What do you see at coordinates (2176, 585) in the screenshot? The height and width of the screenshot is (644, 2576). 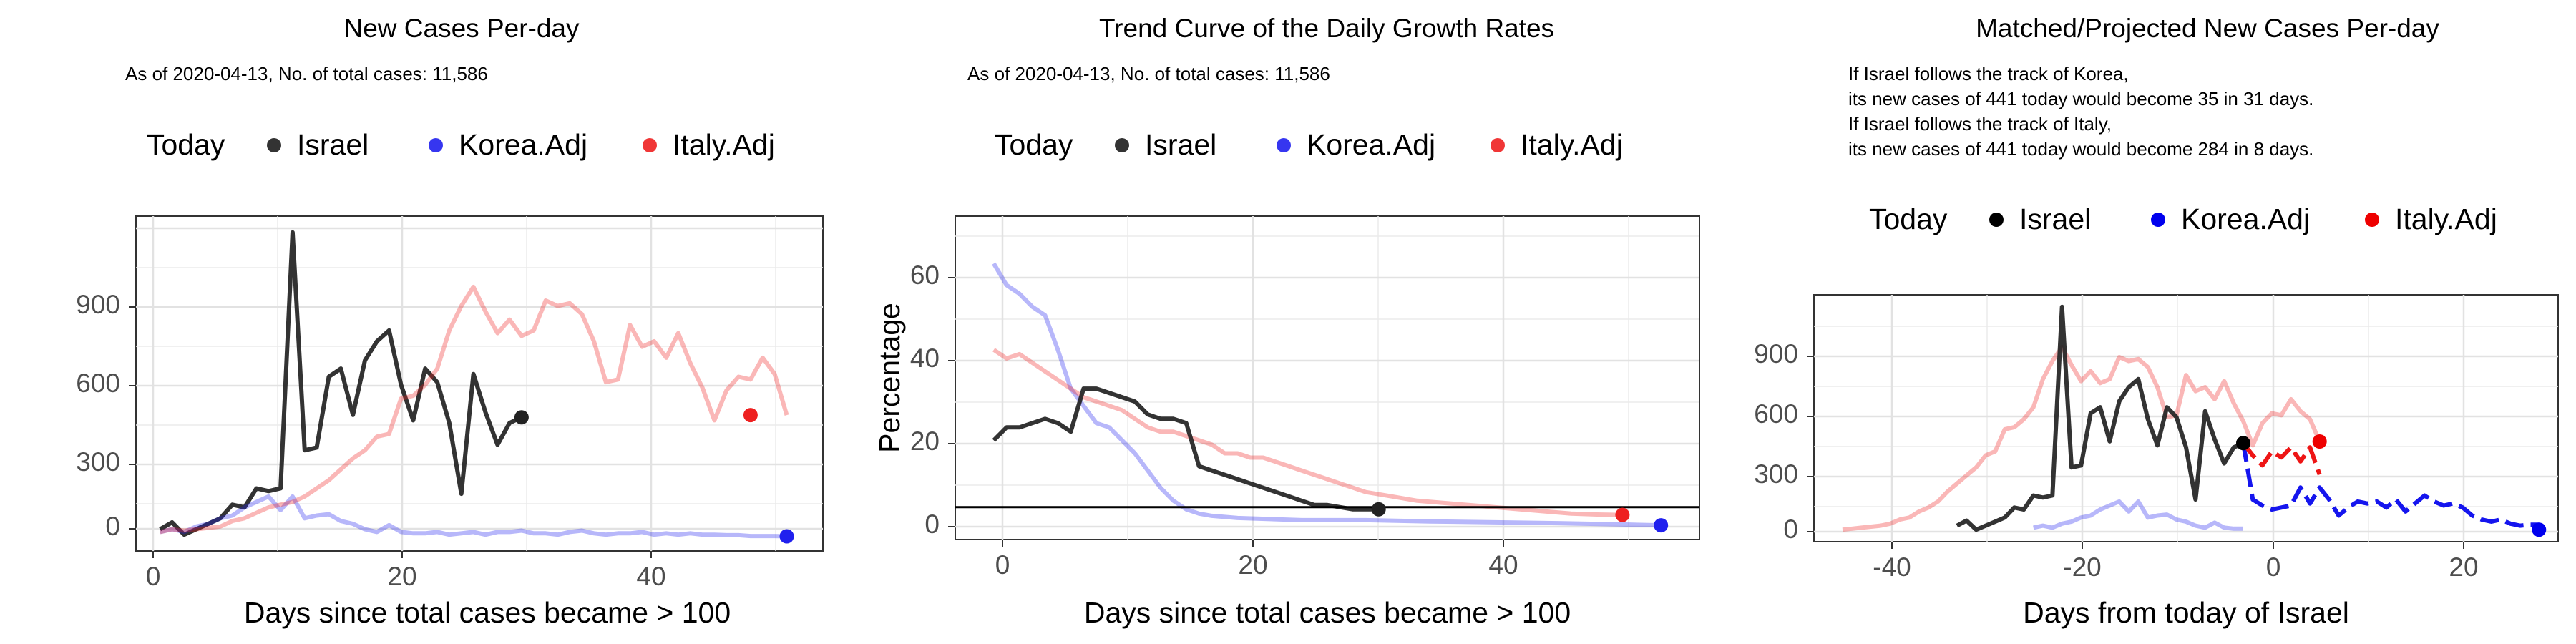 I see `x-axis: -40 -20 0 20 Days from today of Israel` at bounding box center [2176, 585].